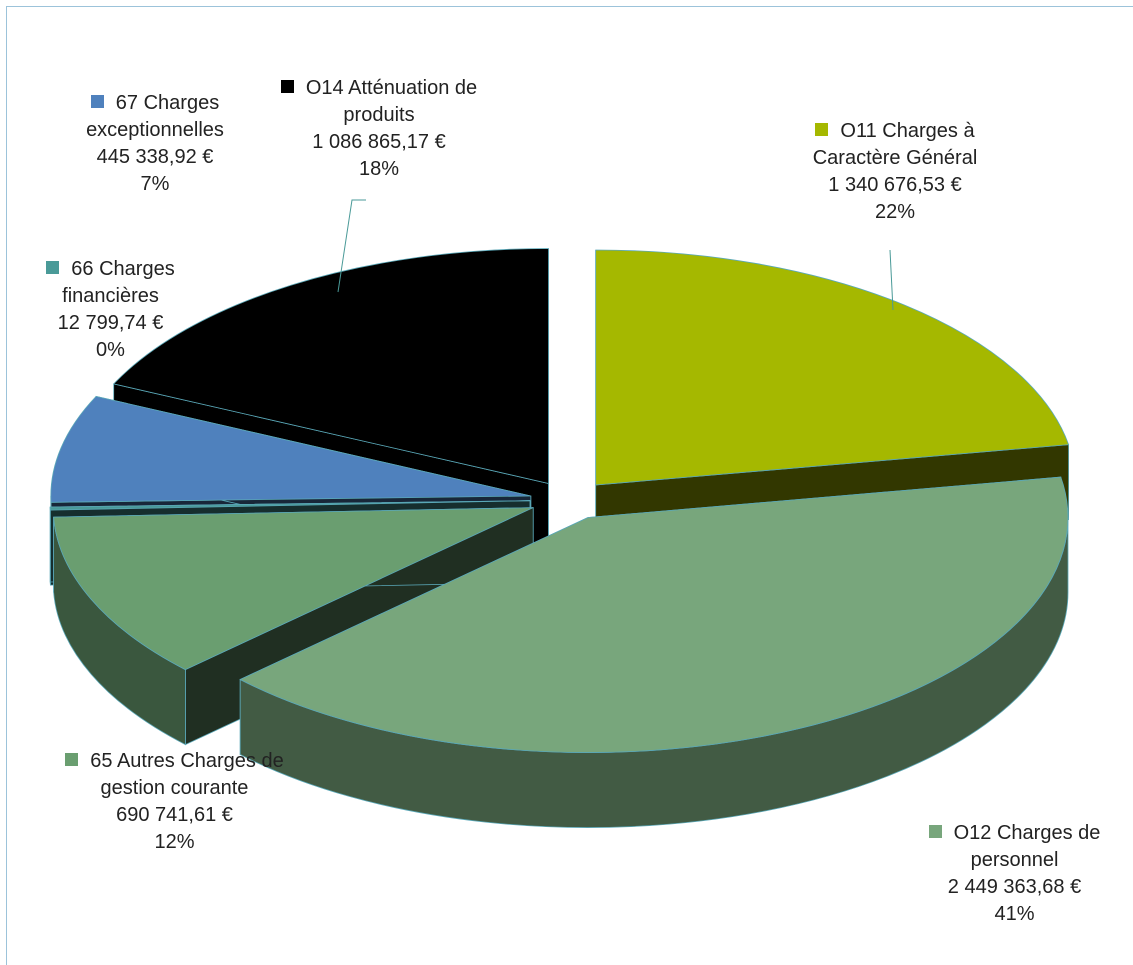 This screenshot has width=1133, height=965. What do you see at coordinates (379, 169) in the screenshot?
I see `percent-label: 18%` at bounding box center [379, 169].